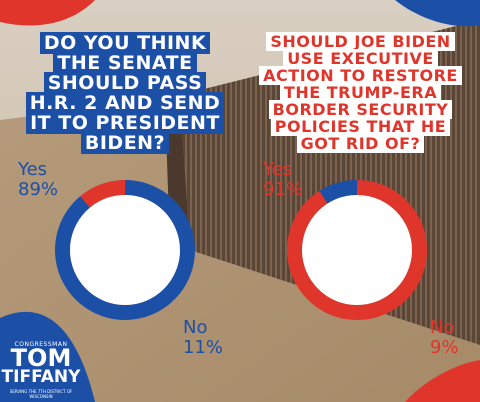 This screenshot has width=480, height=402. I want to click on label-right-no-value: 9%, so click(444, 347).